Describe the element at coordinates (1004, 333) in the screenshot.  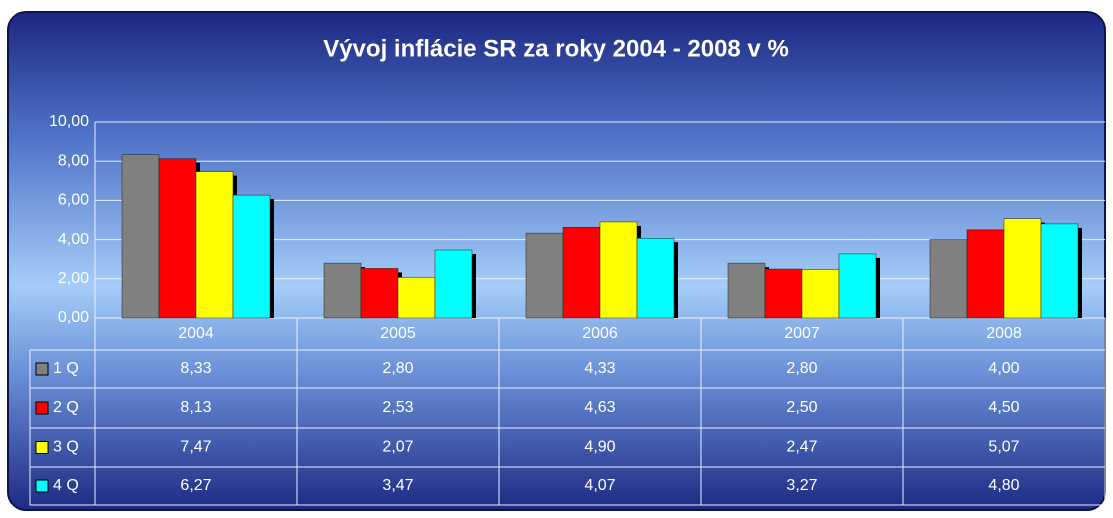
I see `x-tick-label: 2008` at that location.